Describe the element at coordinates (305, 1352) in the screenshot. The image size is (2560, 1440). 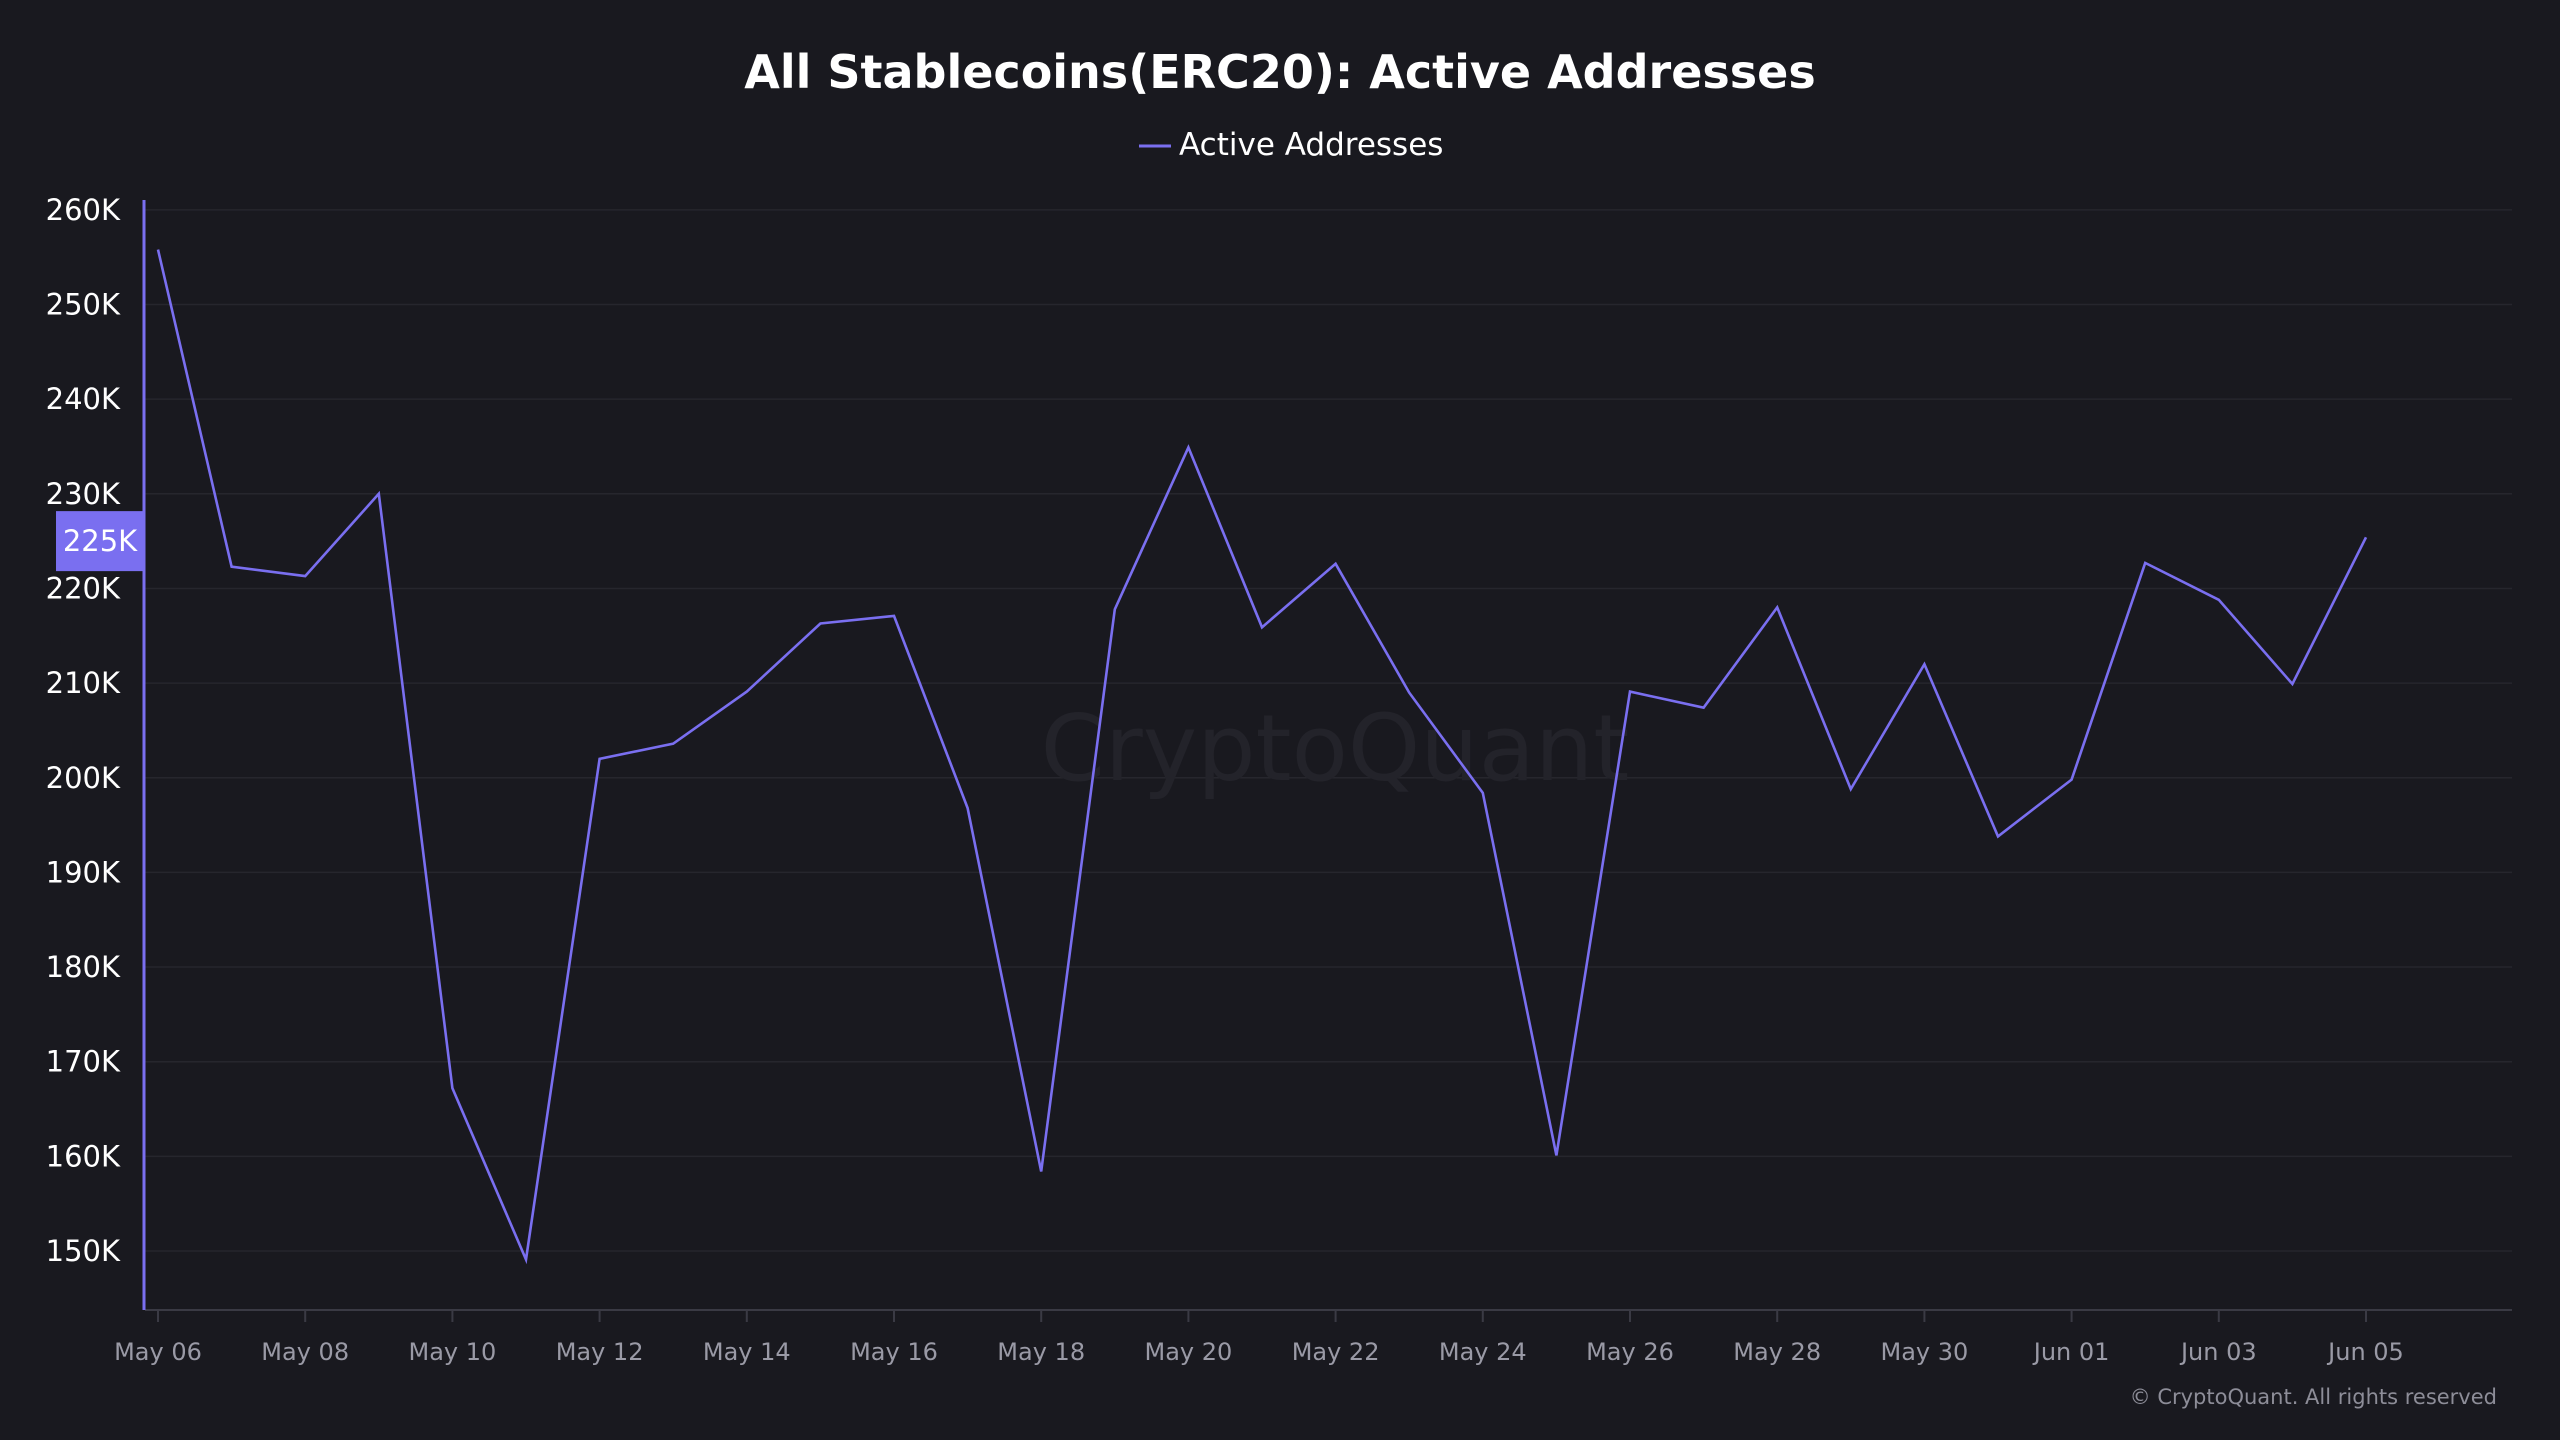
I see `x-tick-label: May 08` at that location.